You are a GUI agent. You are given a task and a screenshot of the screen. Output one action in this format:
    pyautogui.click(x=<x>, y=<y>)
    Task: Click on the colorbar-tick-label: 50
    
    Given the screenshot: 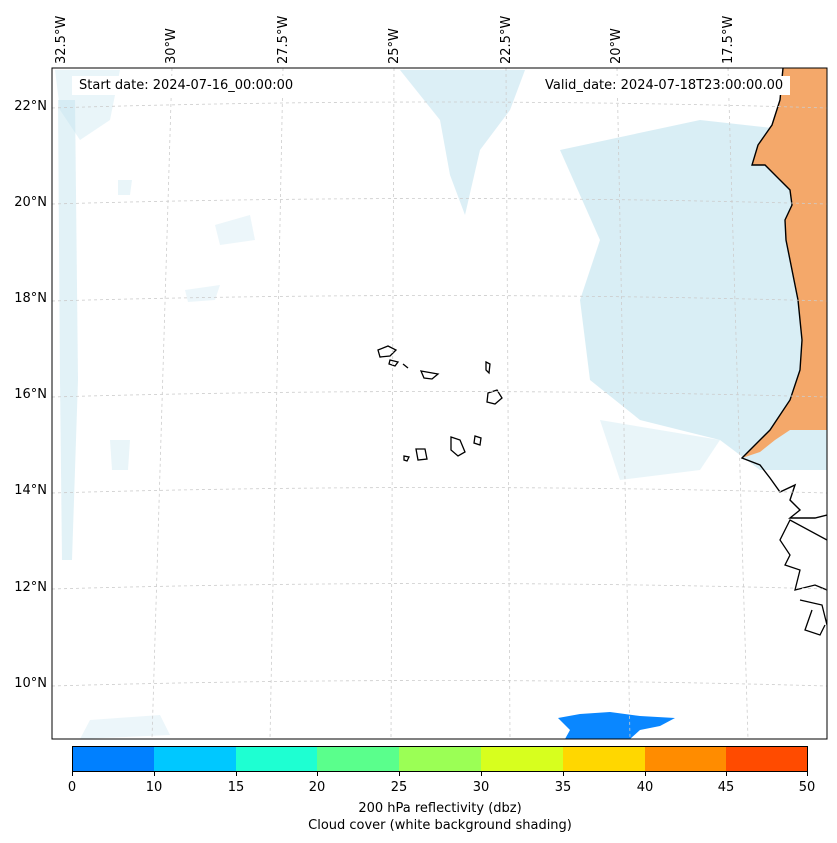 What is the action you would take?
    pyautogui.click(x=807, y=787)
    